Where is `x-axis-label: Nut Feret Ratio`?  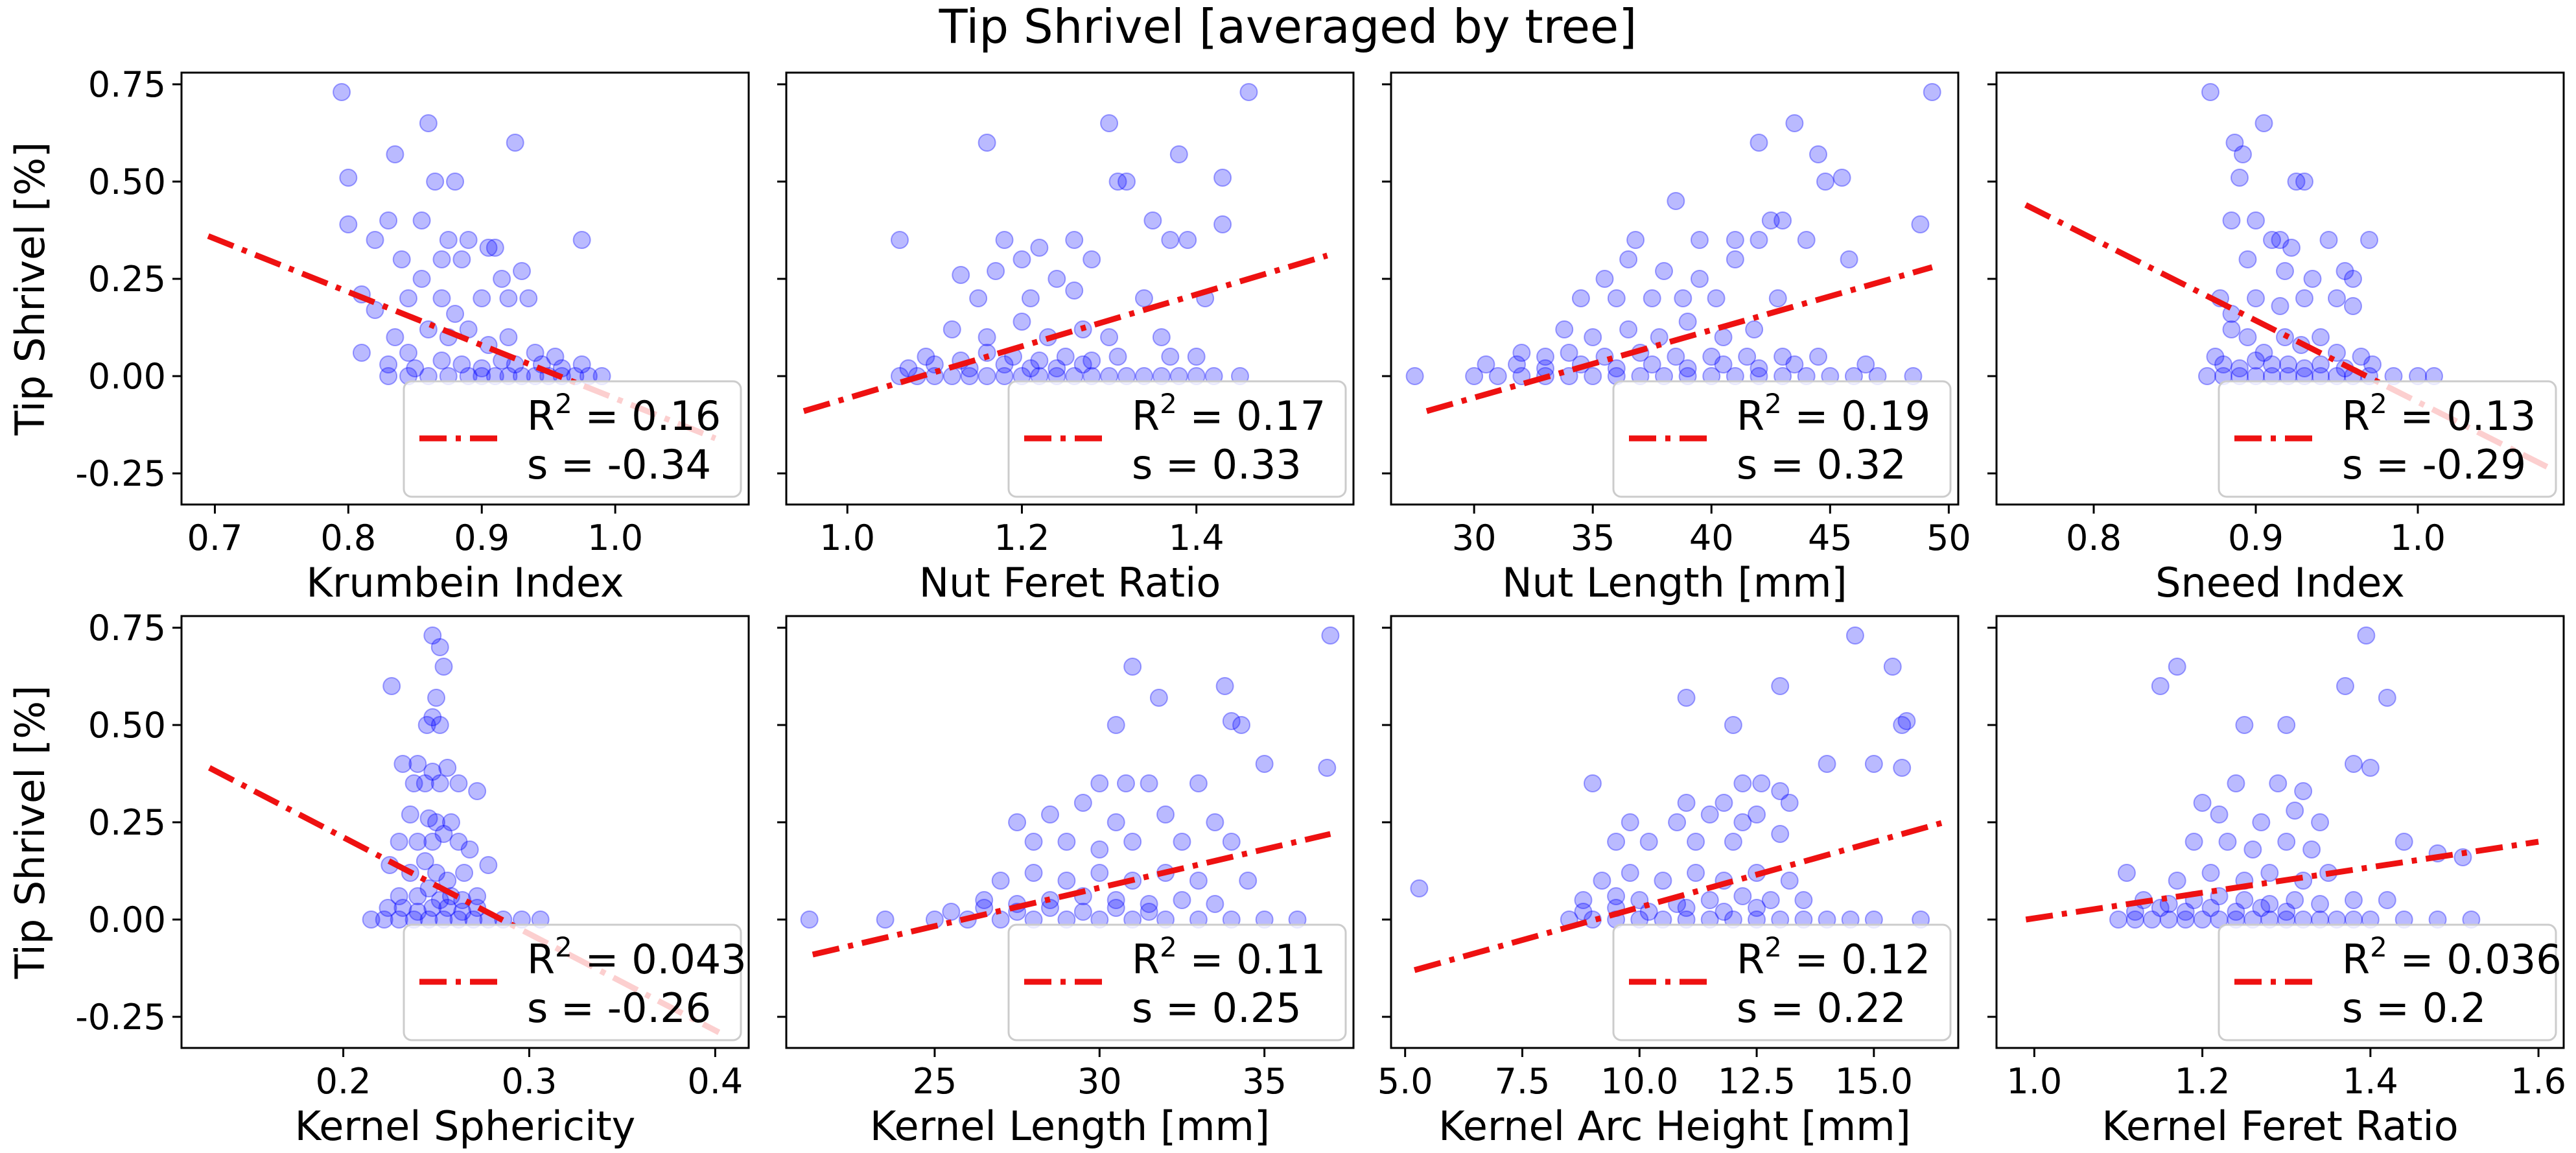
x-axis-label: Nut Feret Ratio is located at coordinates (1070, 582).